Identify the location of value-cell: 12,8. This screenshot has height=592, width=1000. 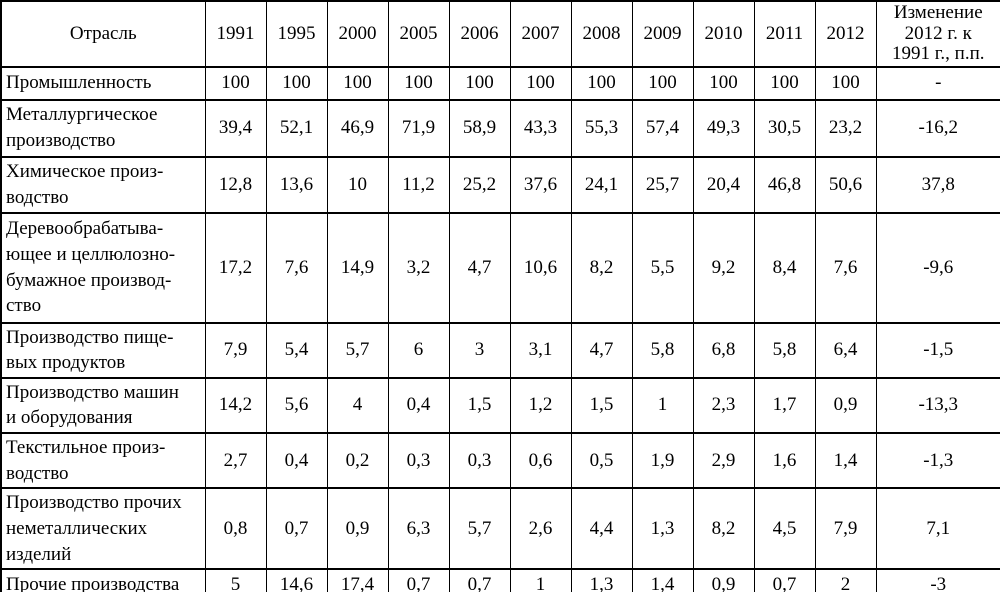
(235, 184).